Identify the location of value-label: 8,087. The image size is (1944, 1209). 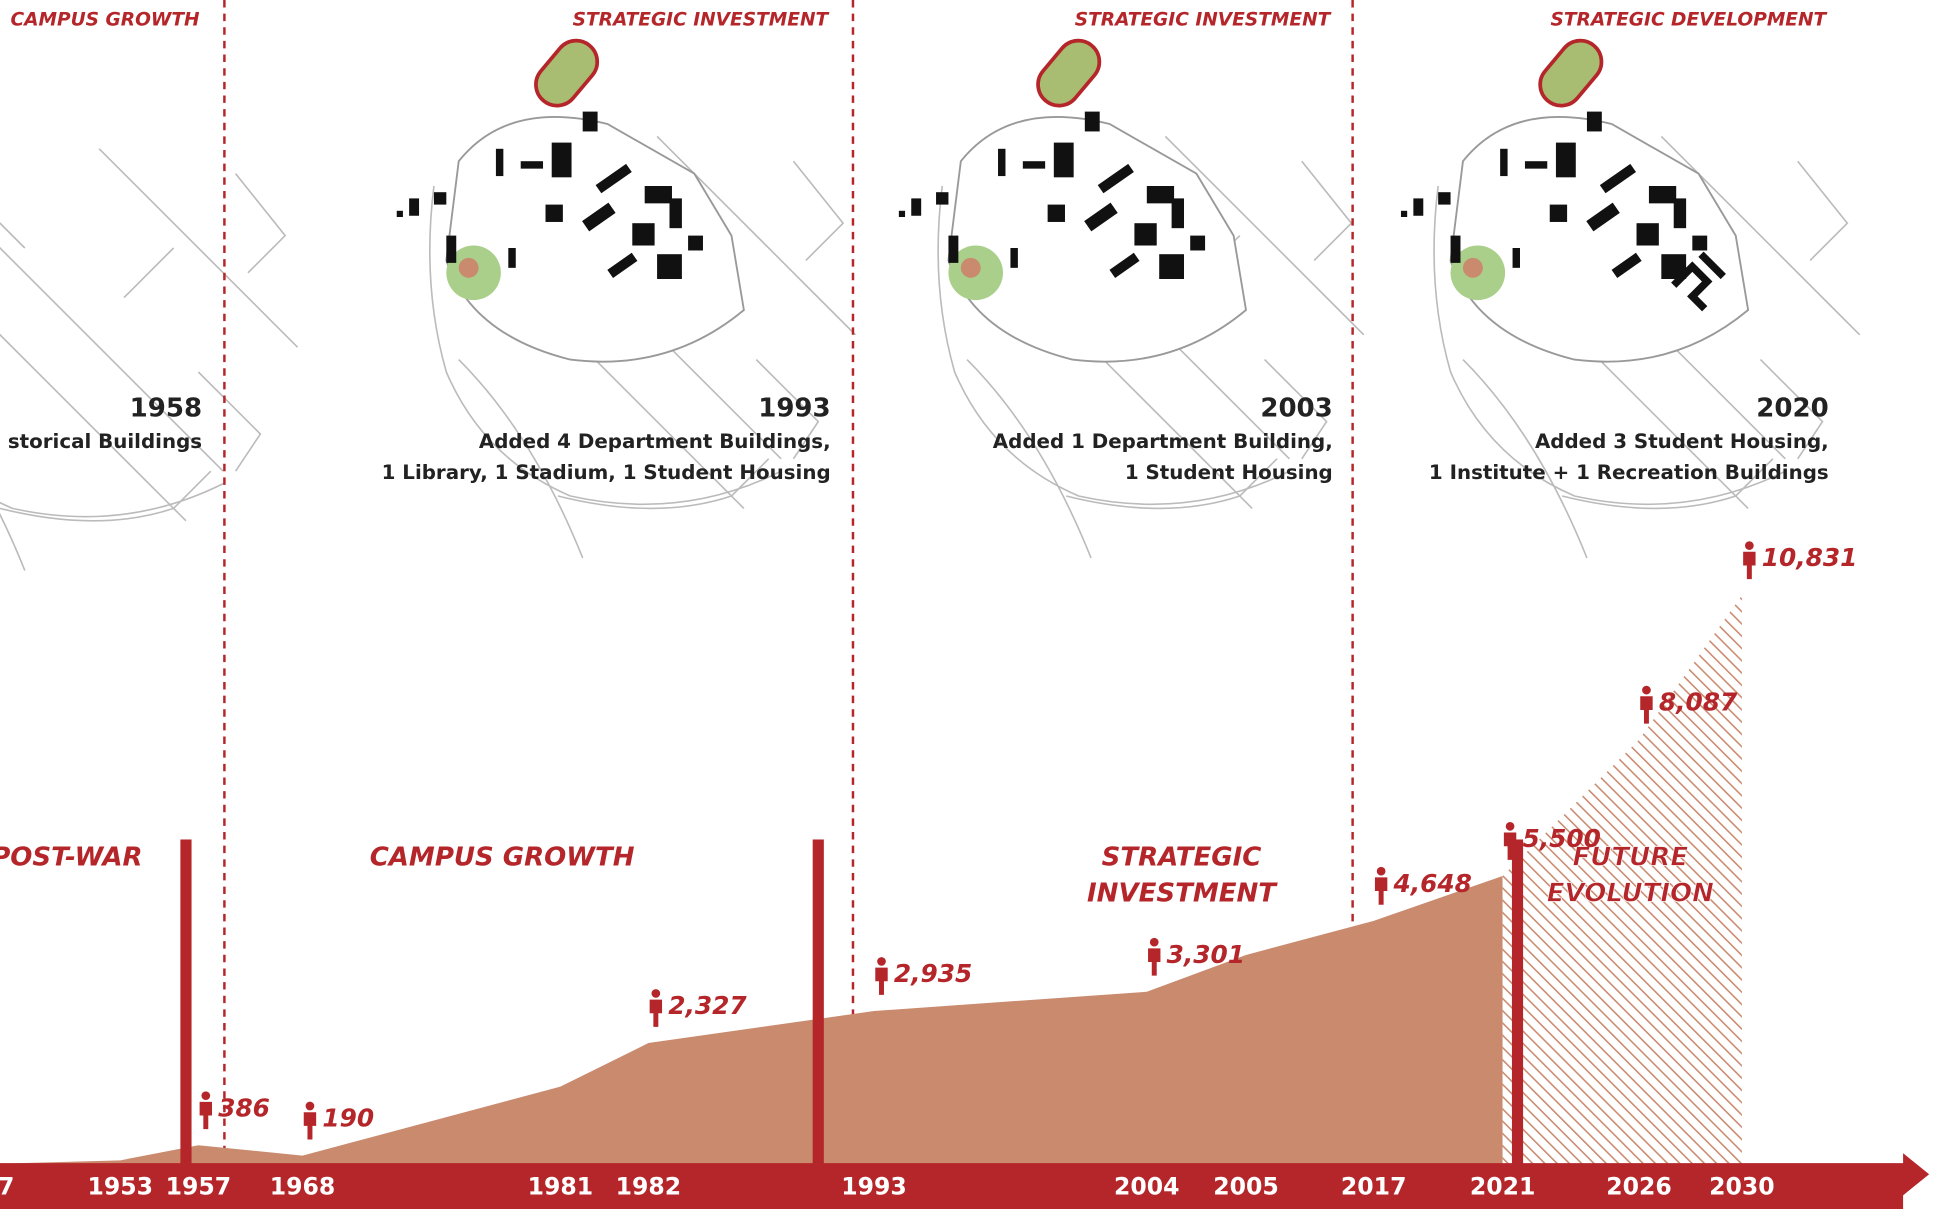
(1698, 702).